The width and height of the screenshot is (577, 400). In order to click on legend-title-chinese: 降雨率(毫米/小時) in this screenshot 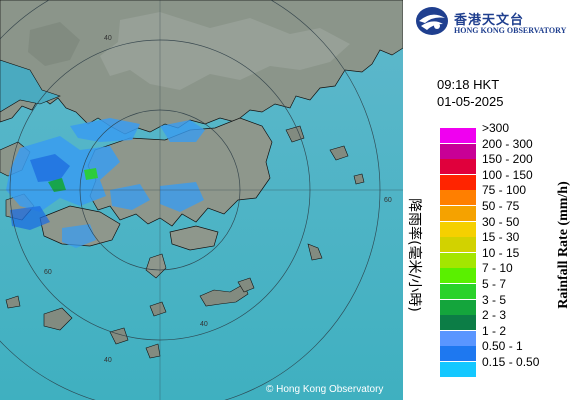, I will do `click(414, 255)`.